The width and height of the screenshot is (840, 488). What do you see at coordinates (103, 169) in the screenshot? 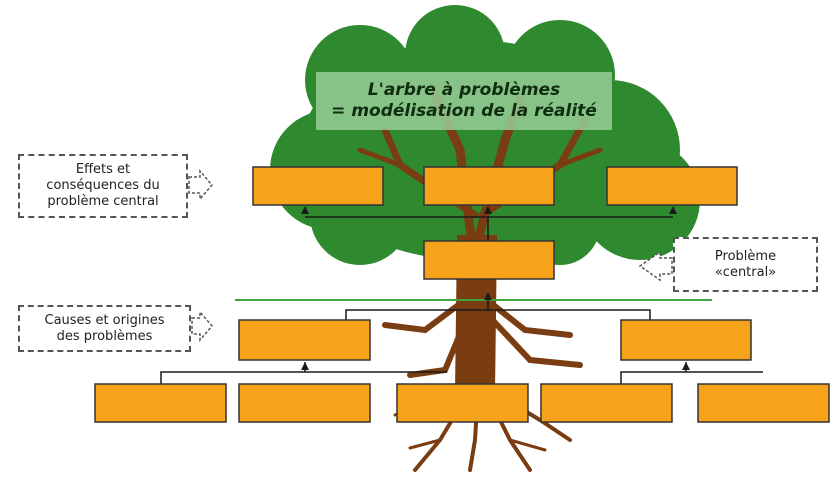
I see `effects-label-line-1: Effets et` at bounding box center [103, 169].